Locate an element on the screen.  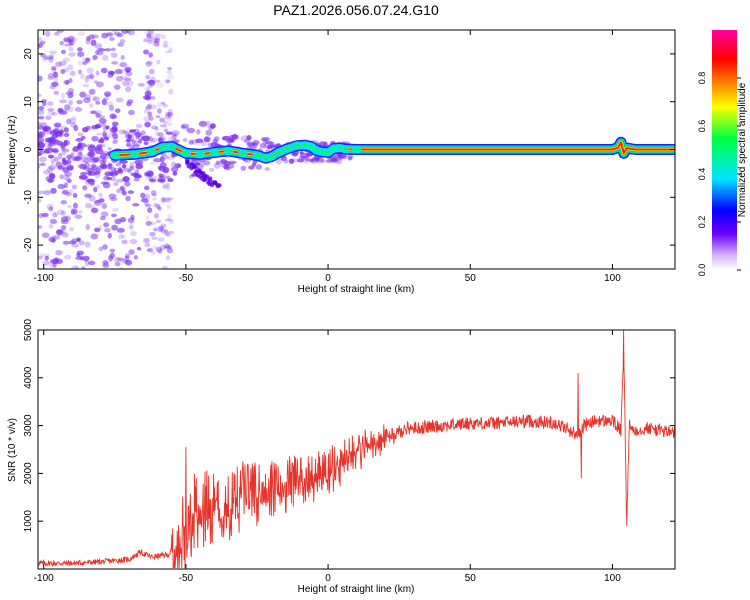
snr-y-tick-label: 1000 is located at coordinates (28, 521).